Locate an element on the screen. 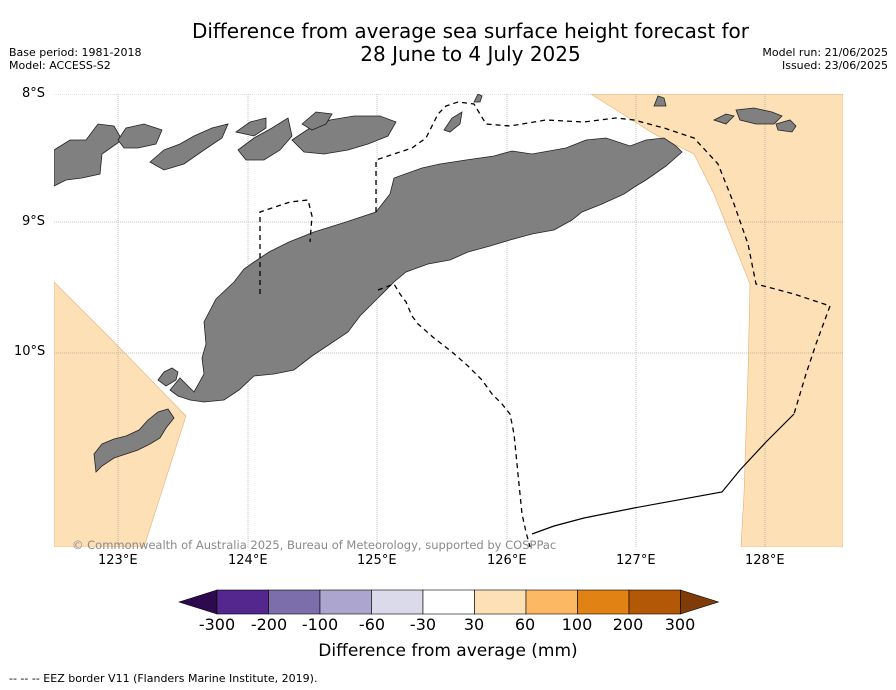 This screenshot has width=896, height=690. lon-label-125e: 125°E is located at coordinates (377, 560).